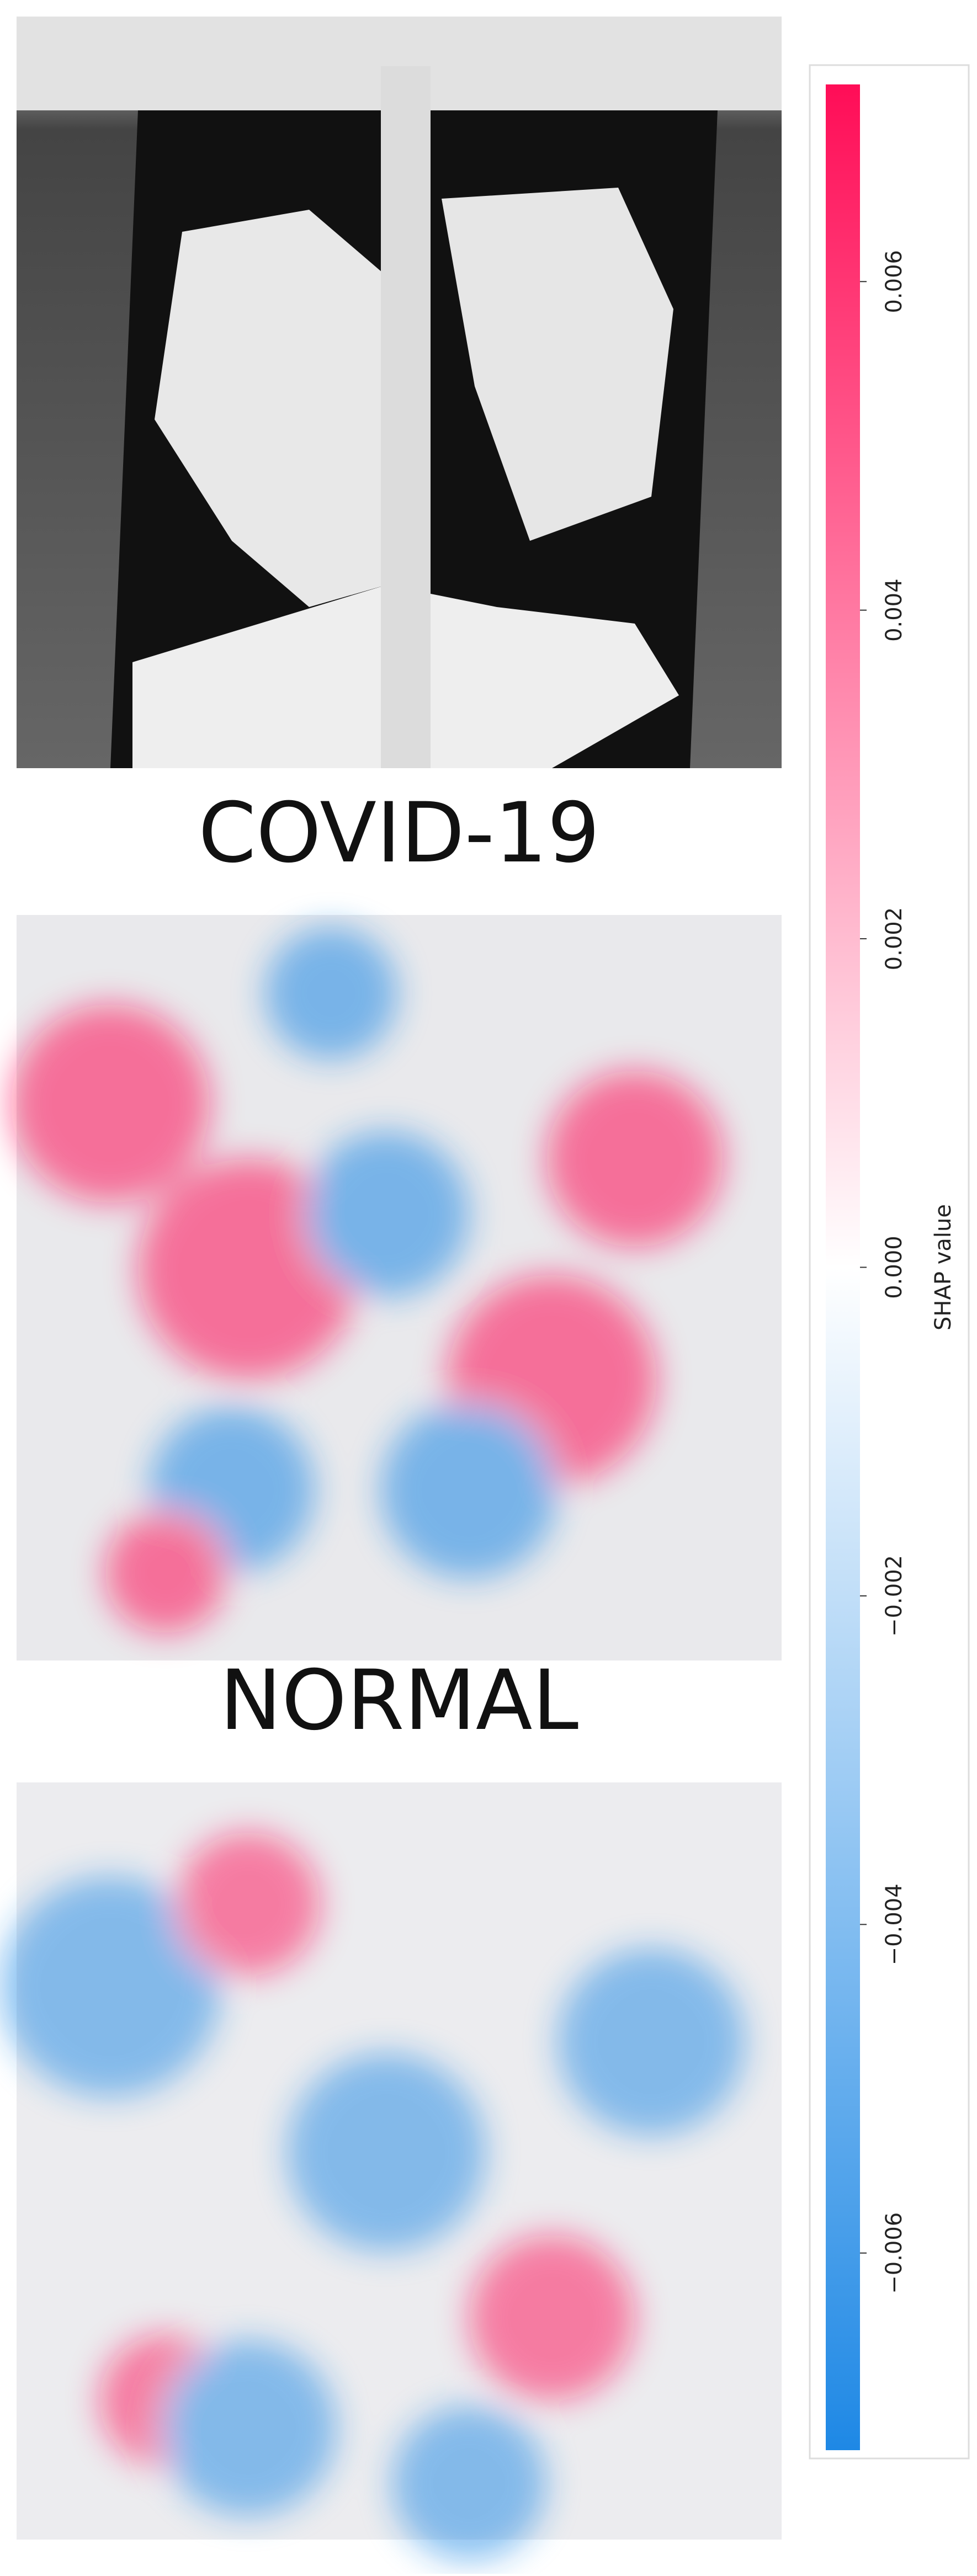 This screenshot has height=2576, width=977. What do you see at coordinates (943, 1267) in the screenshot?
I see `colorbar-label: SHAP value` at bounding box center [943, 1267].